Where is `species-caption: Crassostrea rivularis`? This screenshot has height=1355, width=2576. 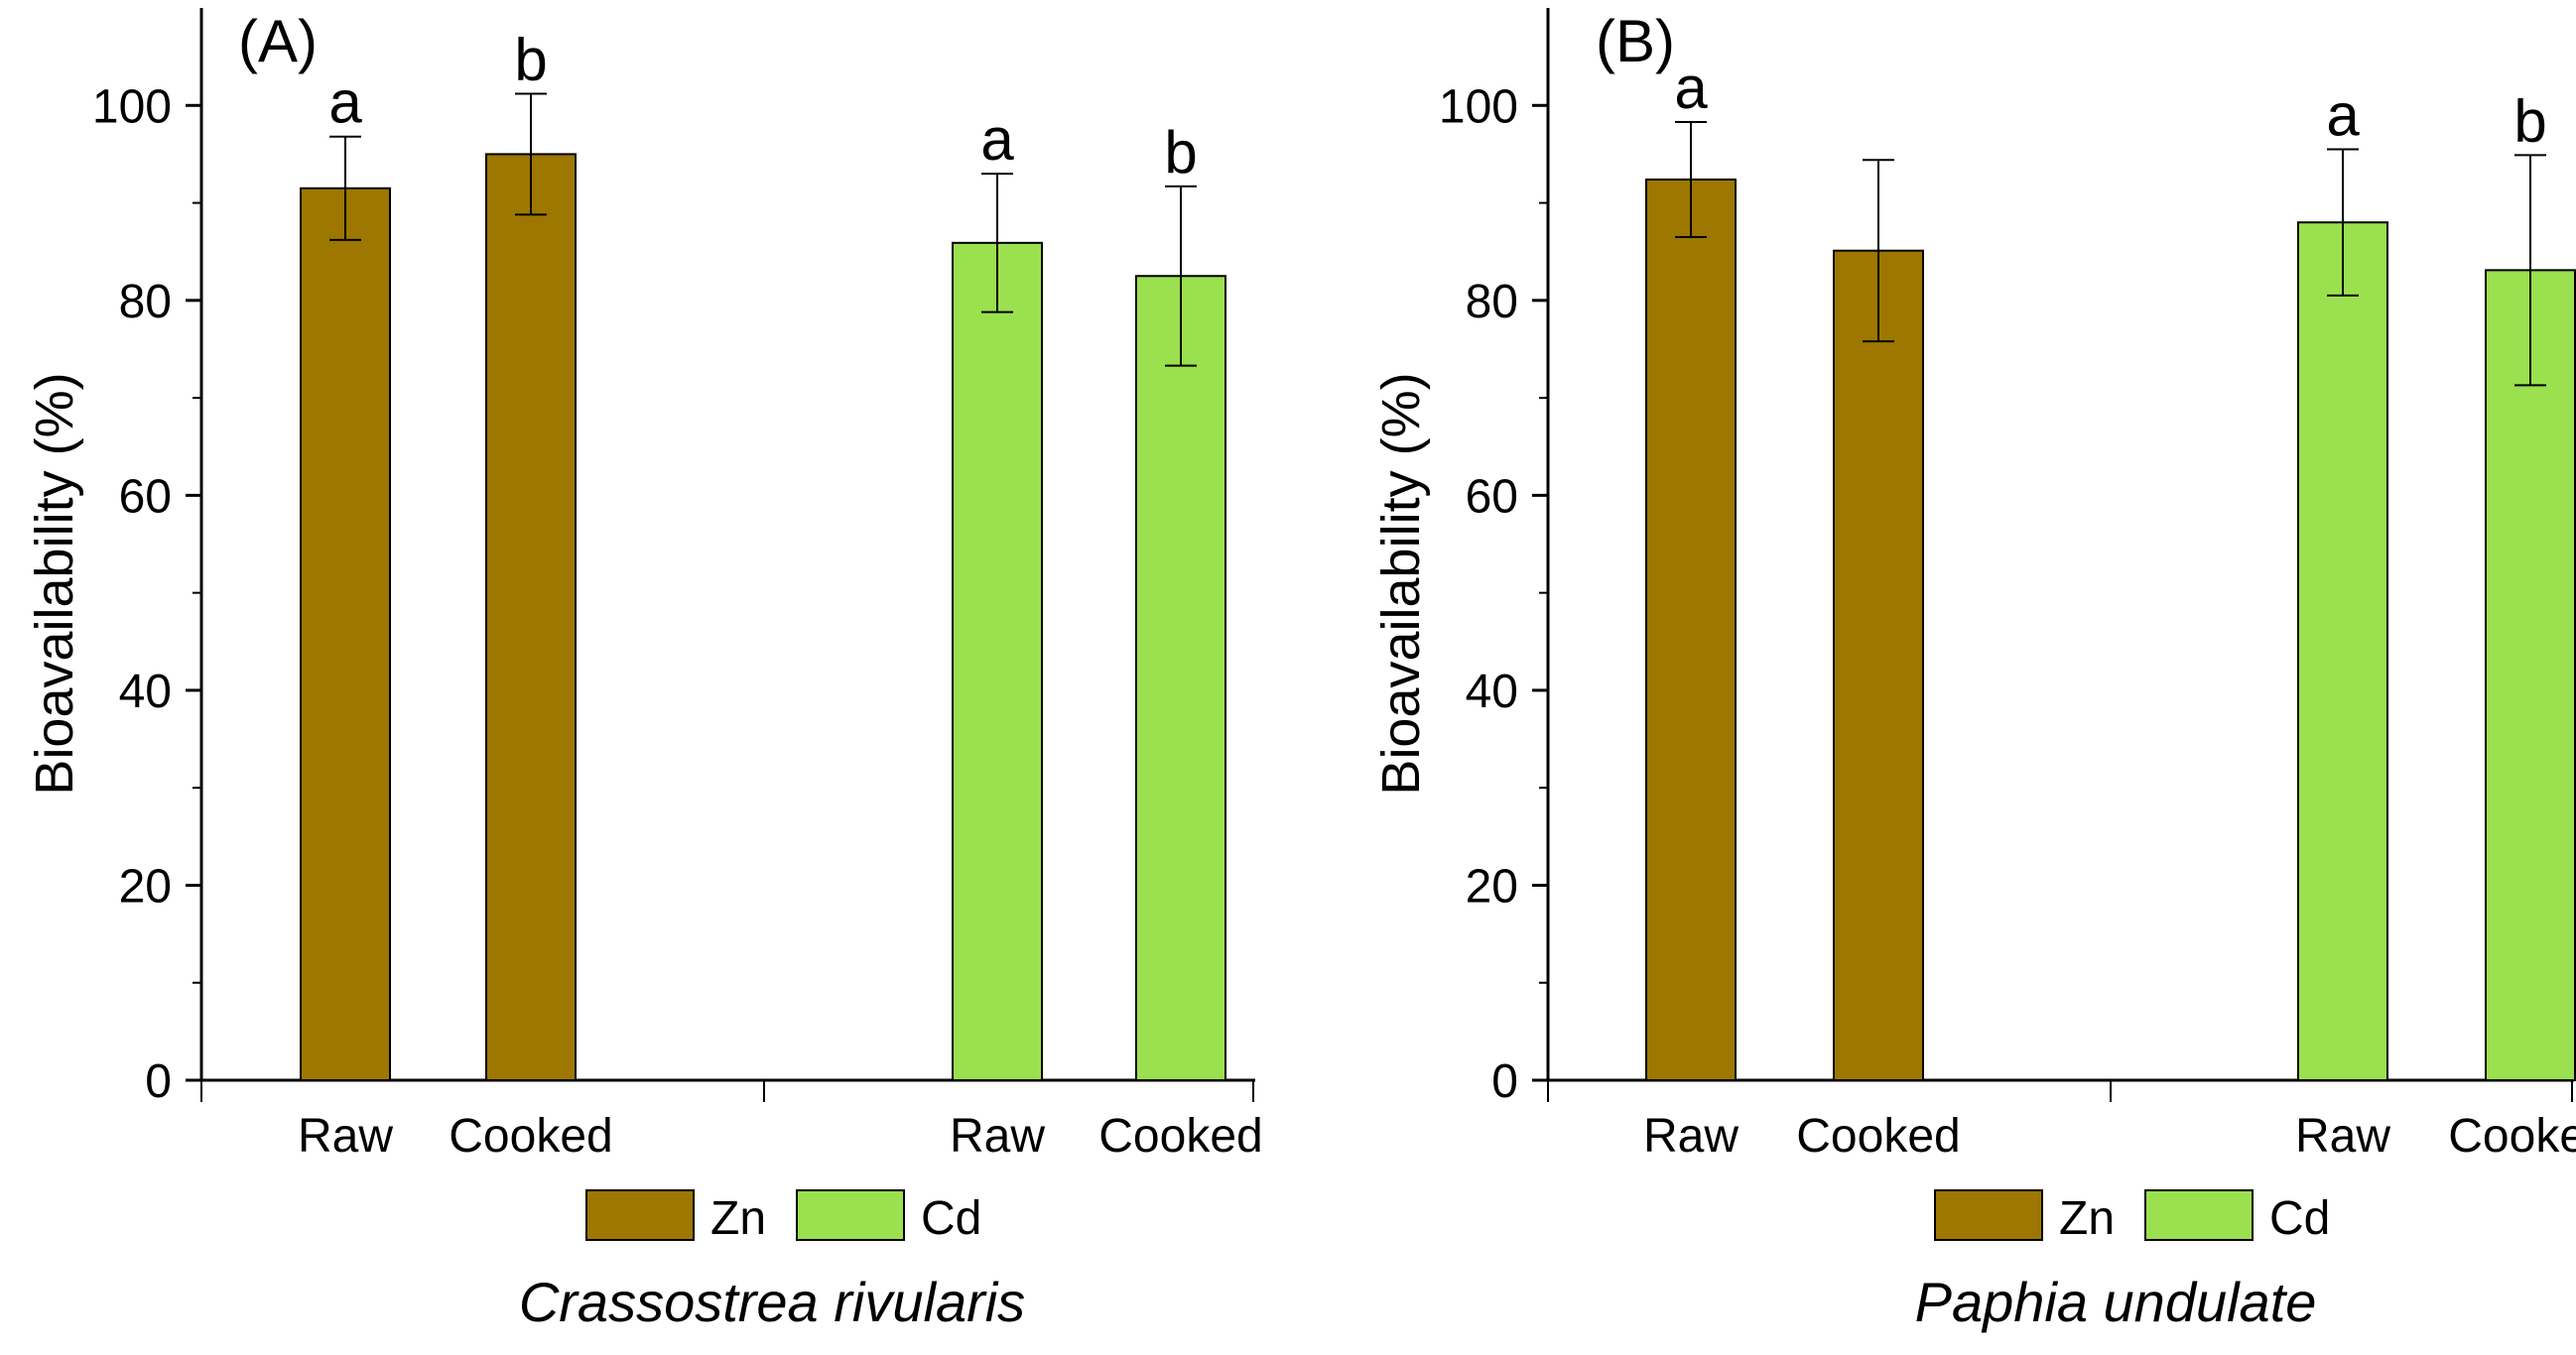
species-caption: Crassostrea rivularis is located at coordinates (772, 1302).